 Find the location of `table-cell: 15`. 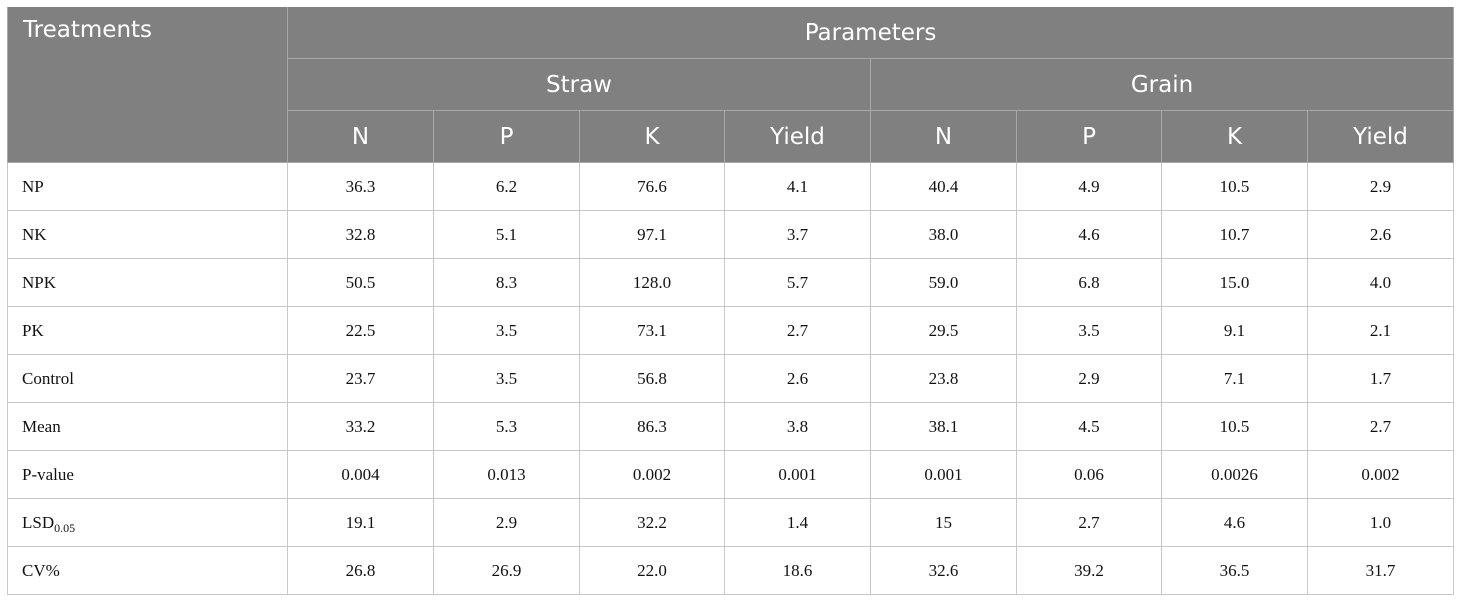

table-cell: 15 is located at coordinates (943, 522).